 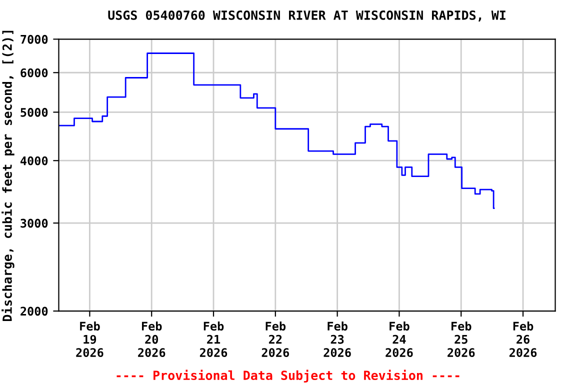 What do you see at coordinates (523, 339) in the screenshot?
I see `x-tick-label: Feb 26 2026` at bounding box center [523, 339].